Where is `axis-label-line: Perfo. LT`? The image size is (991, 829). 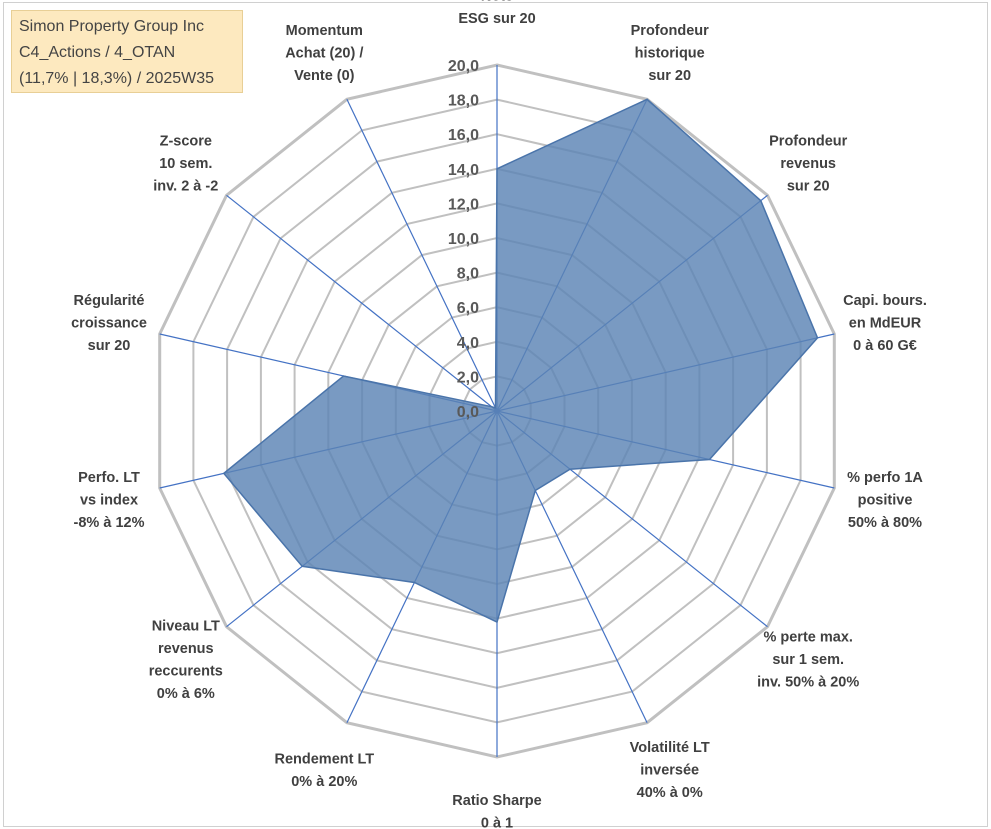
axis-label-line: Perfo. LT is located at coordinates (109, 478).